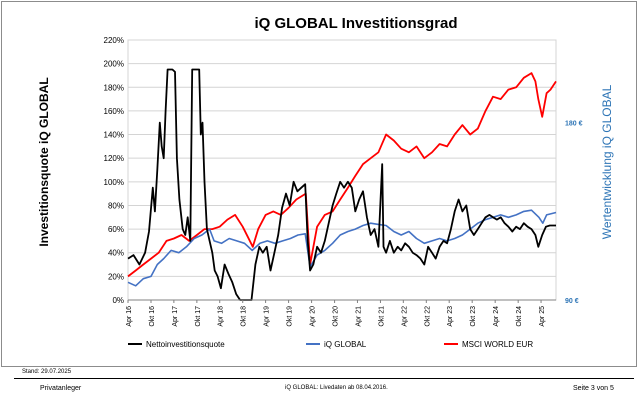 This screenshot has height=402, width=642. I want to click on right-tick-label: 90 €, so click(572, 301).